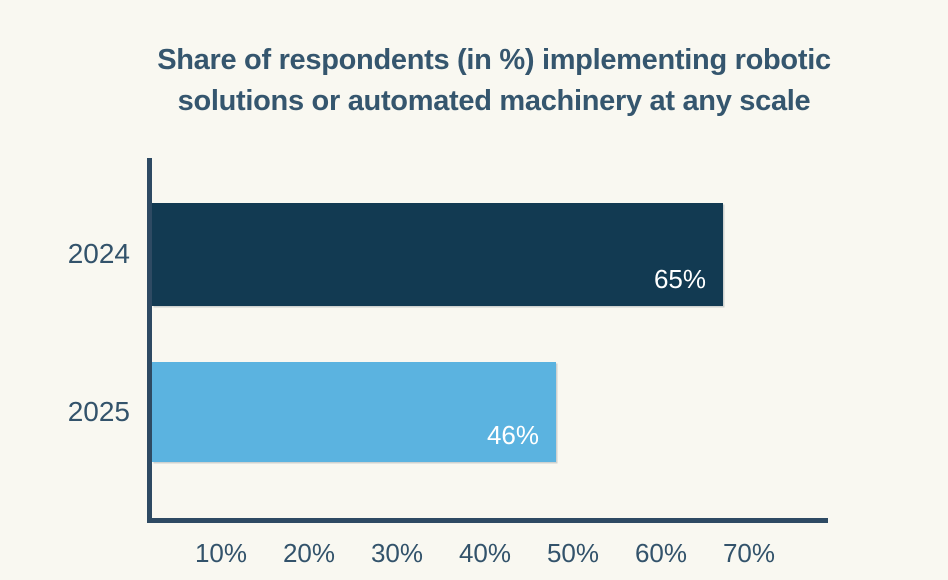  I want to click on x-axis-tick-40: 40%, so click(485, 553).